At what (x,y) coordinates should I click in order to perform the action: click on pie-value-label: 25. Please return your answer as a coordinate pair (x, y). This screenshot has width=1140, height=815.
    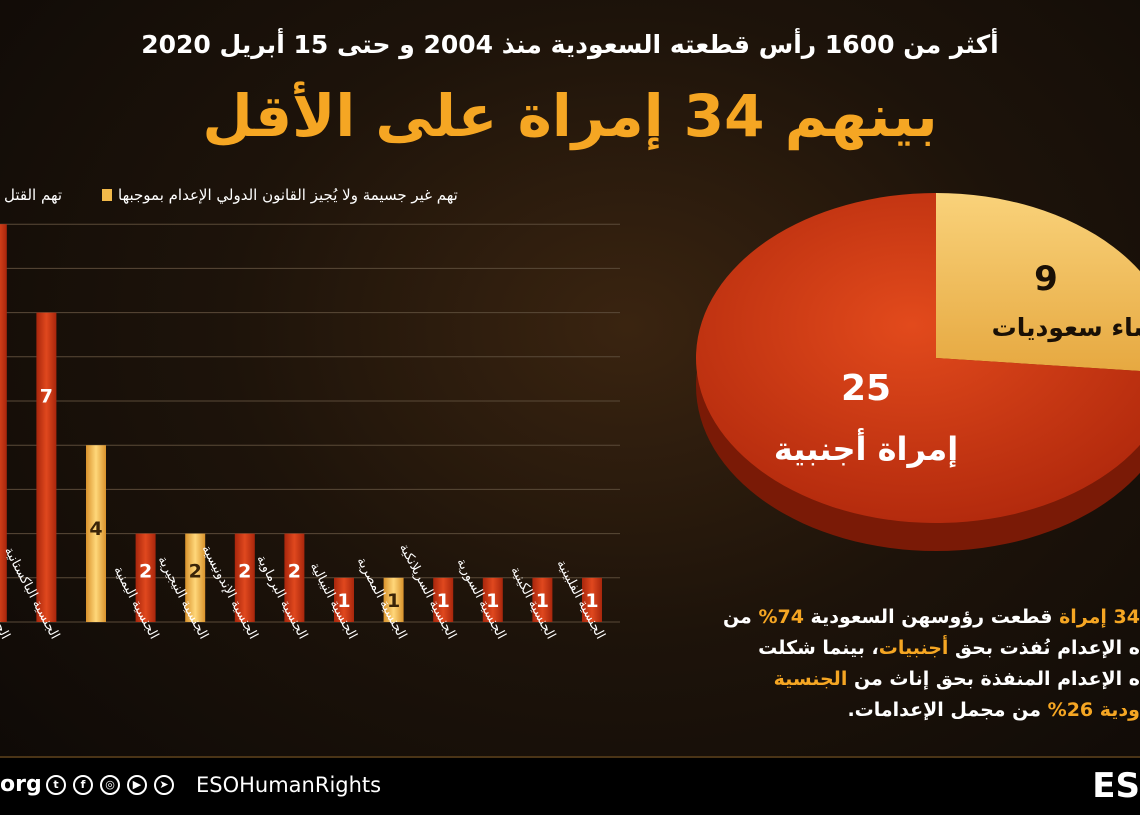
    Looking at the image, I should click on (866, 388).